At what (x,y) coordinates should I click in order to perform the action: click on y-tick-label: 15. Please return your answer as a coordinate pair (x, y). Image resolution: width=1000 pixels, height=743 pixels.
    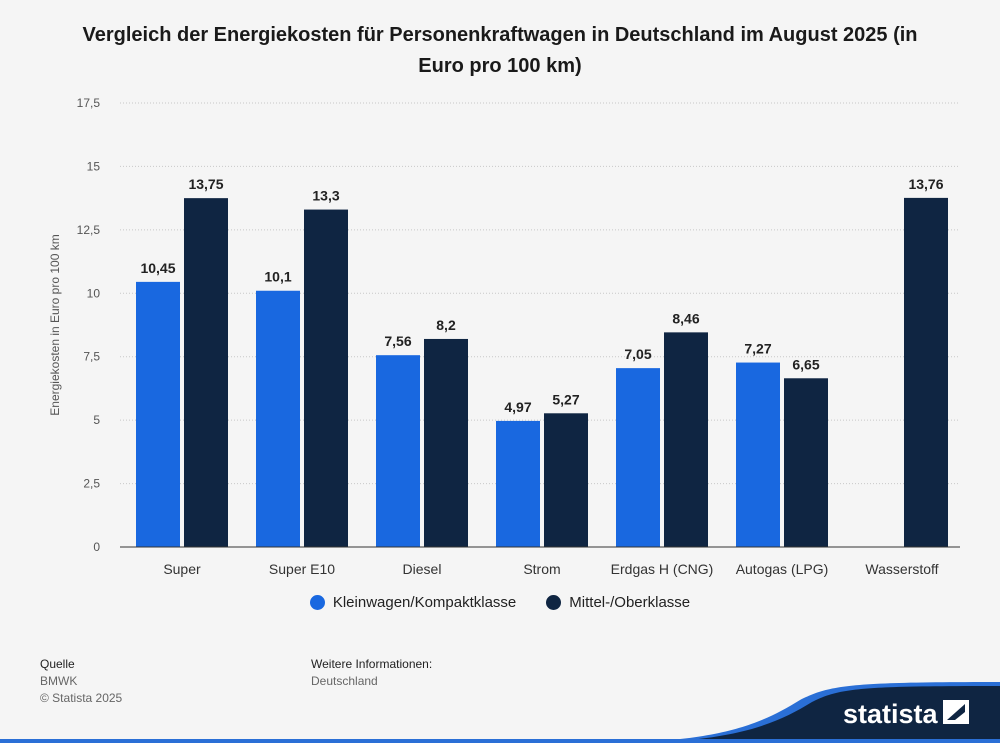
    Looking at the image, I should click on (94, 166).